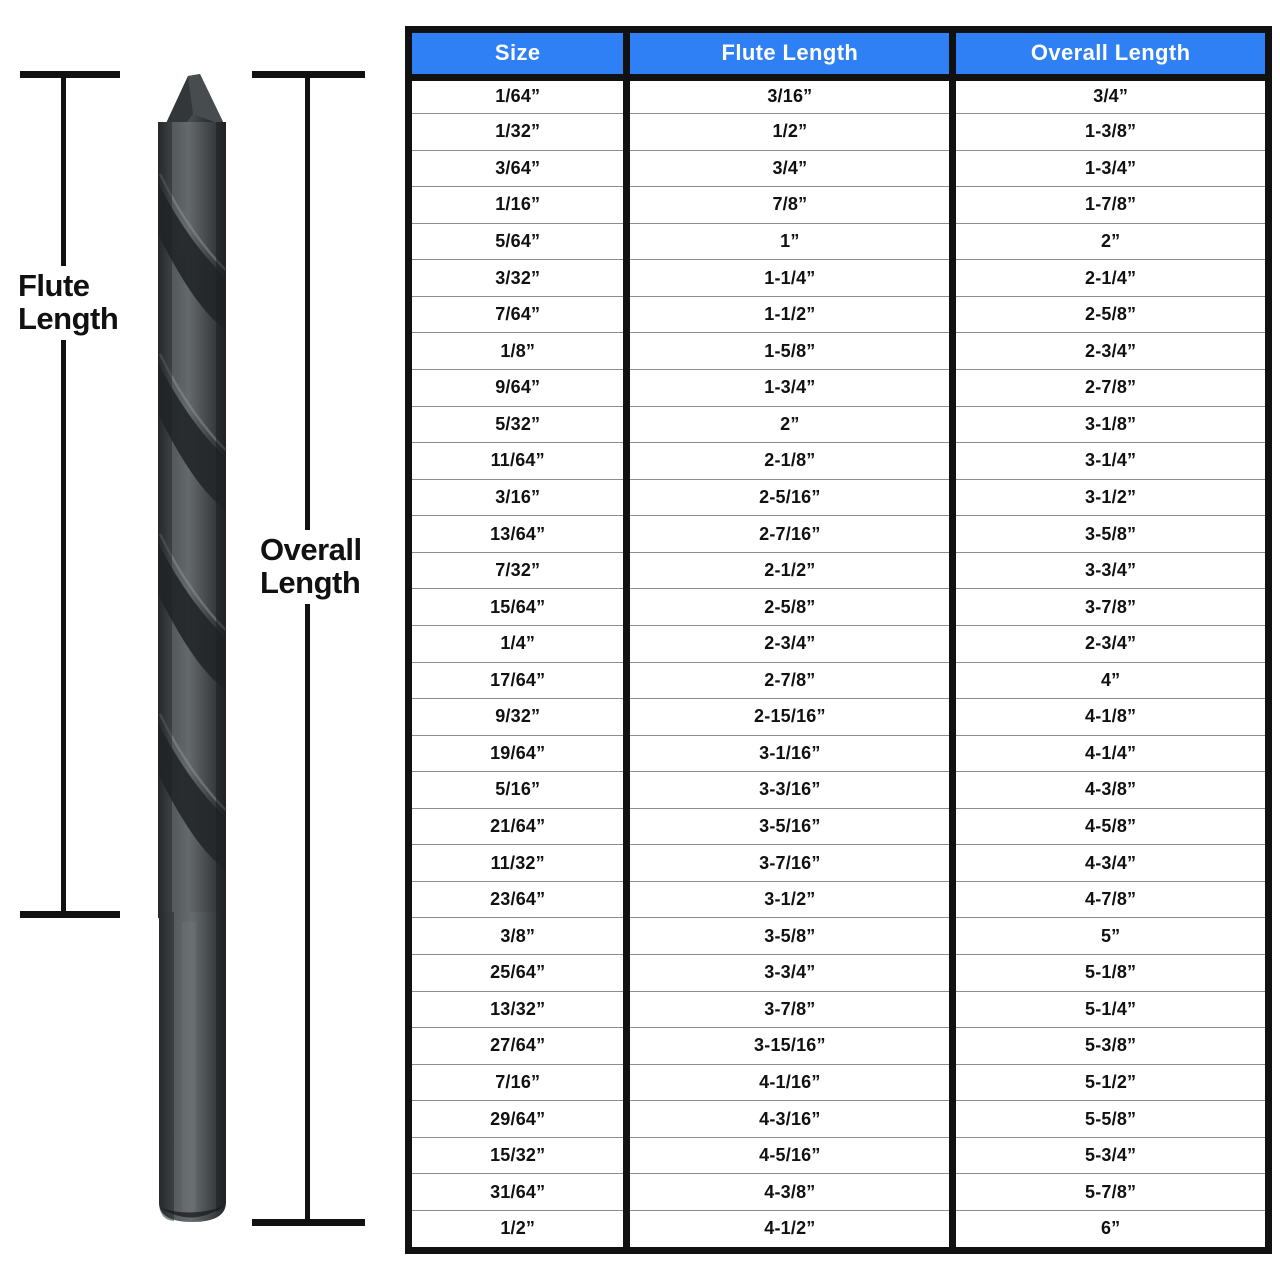 The width and height of the screenshot is (1280, 1280). Describe the element at coordinates (521, 96) in the screenshot. I see `cell-size: 1/64”` at that location.